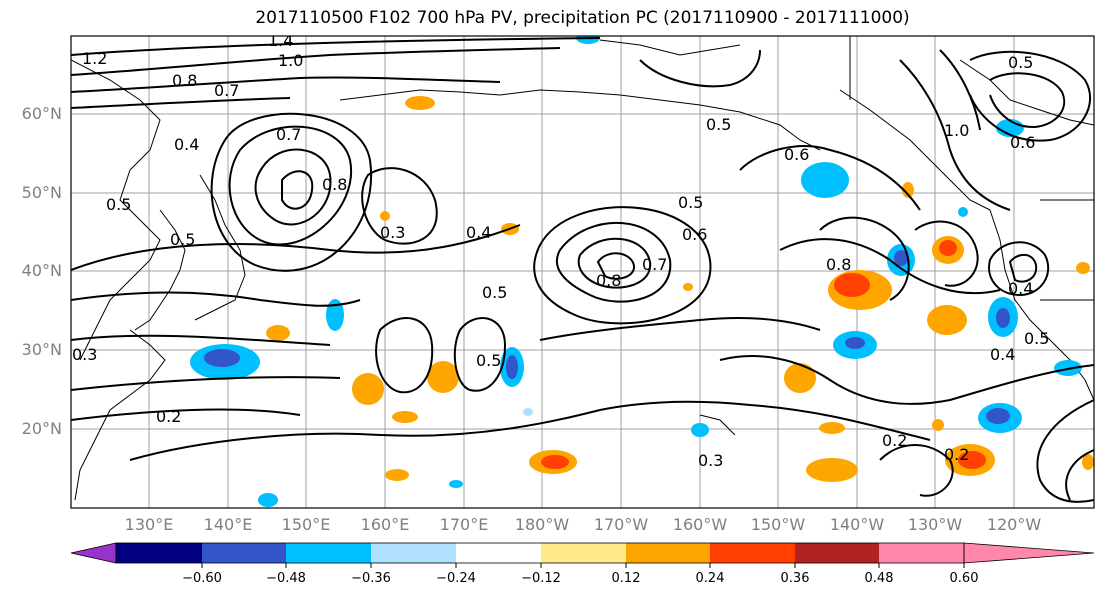 This screenshot has width=1105, height=601. I want to click on lon-label: 140°W, so click(857, 524).